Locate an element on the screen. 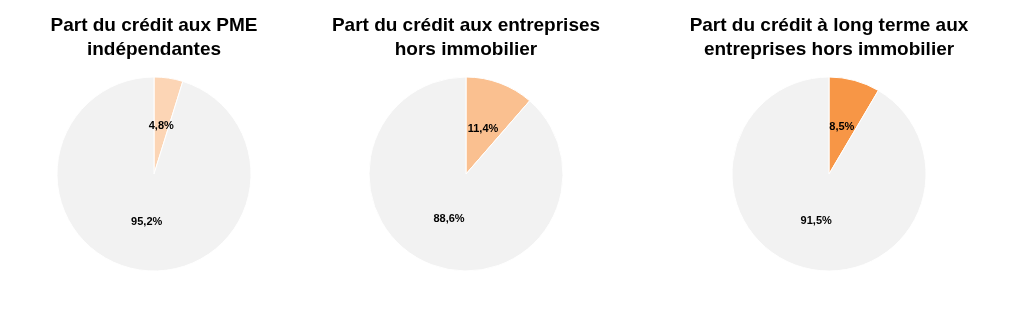  data-label: 95,2% is located at coordinates (147, 220).